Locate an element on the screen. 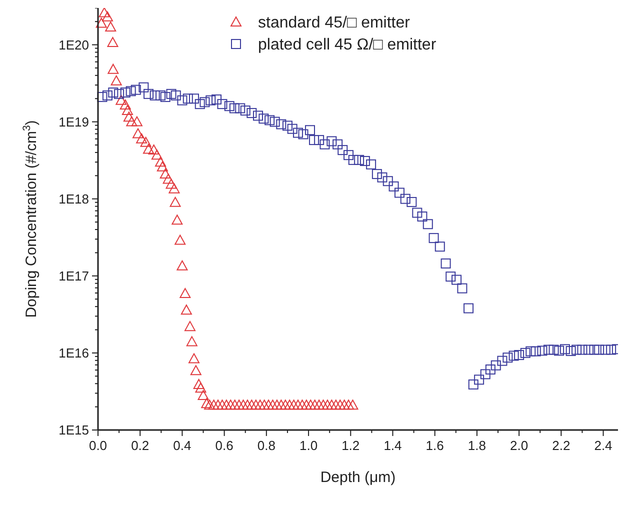 Image resolution: width=626 pixels, height=508 pixels. x-tick-label: 1.2 is located at coordinates (351, 445).